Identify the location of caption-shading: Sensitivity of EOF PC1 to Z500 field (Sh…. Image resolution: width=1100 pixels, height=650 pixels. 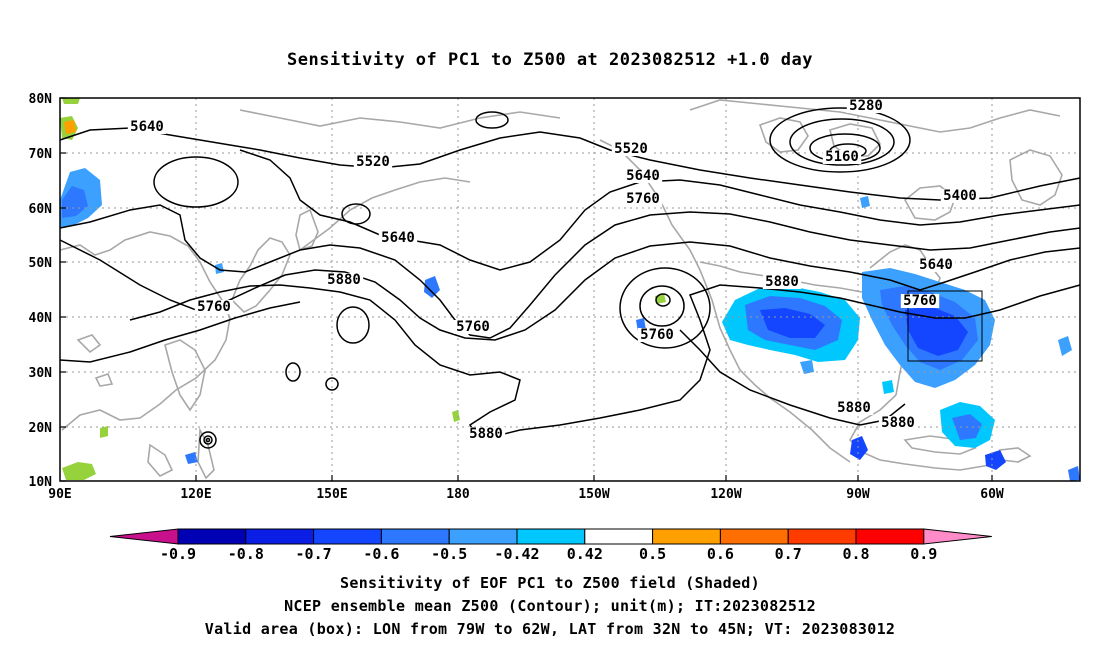
(550, 583).